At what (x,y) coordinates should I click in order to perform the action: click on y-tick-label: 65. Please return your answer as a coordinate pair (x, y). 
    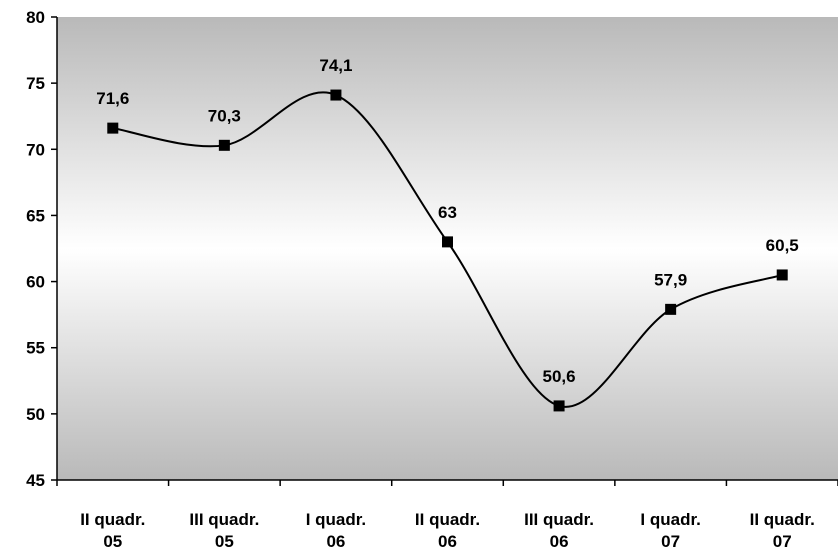
    Looking at the image, I should click on (35, 215).